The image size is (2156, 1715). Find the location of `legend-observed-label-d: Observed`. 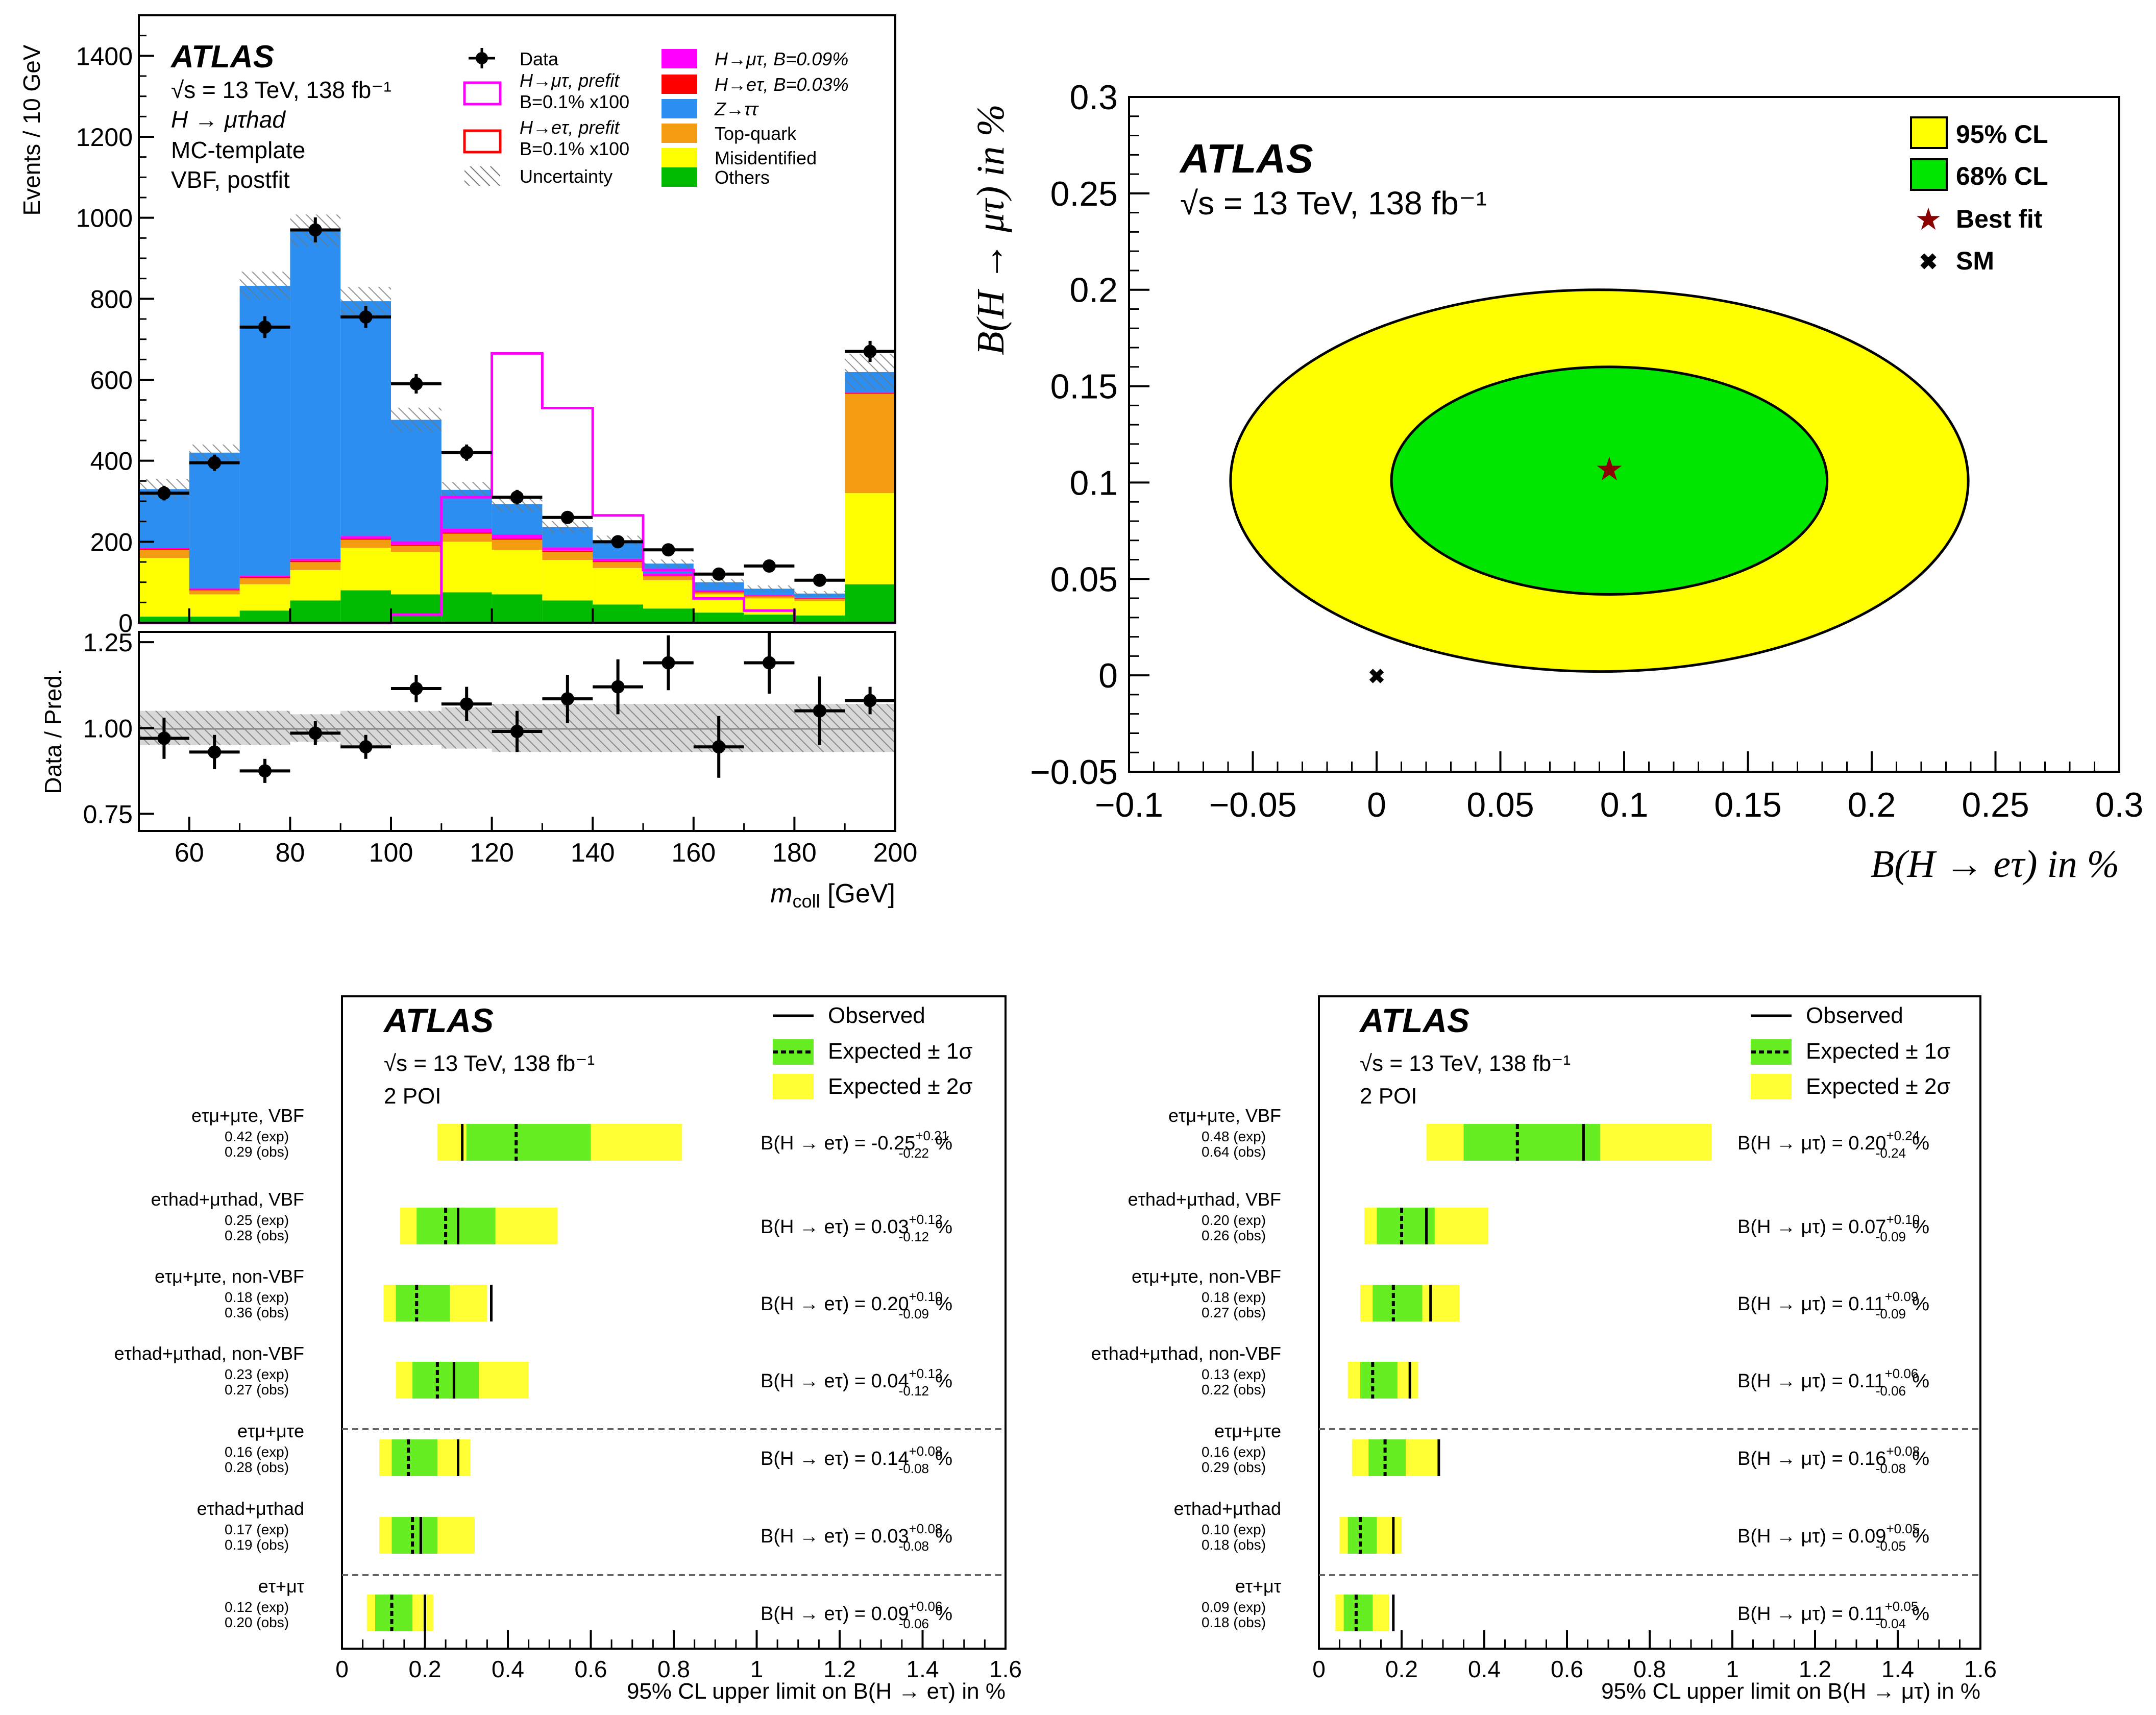

legend-observed-label-d: Observed is located at coordinates (876, 1015).